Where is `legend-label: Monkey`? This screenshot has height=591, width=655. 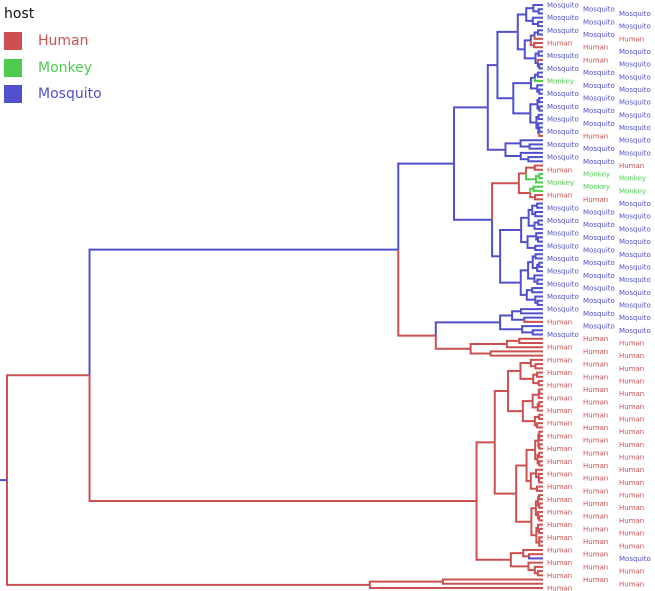
legend-label: Monkey is located at coordinates (65, 67).